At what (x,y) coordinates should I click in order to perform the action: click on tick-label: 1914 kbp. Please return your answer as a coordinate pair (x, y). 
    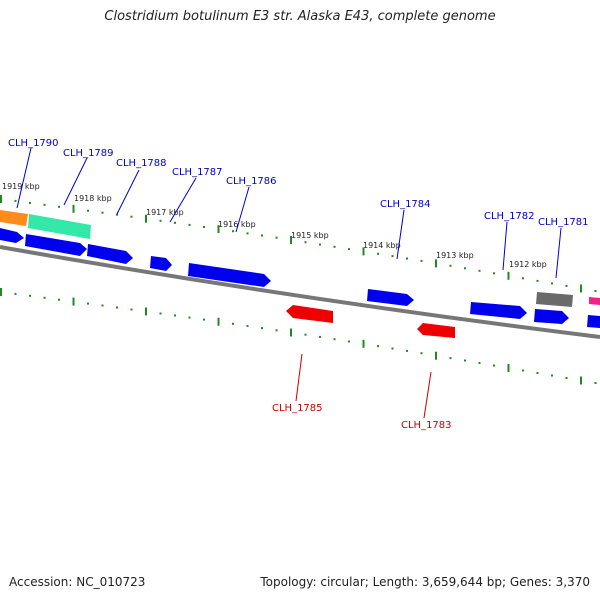
    Looking at the image, I should click on (382, 245).